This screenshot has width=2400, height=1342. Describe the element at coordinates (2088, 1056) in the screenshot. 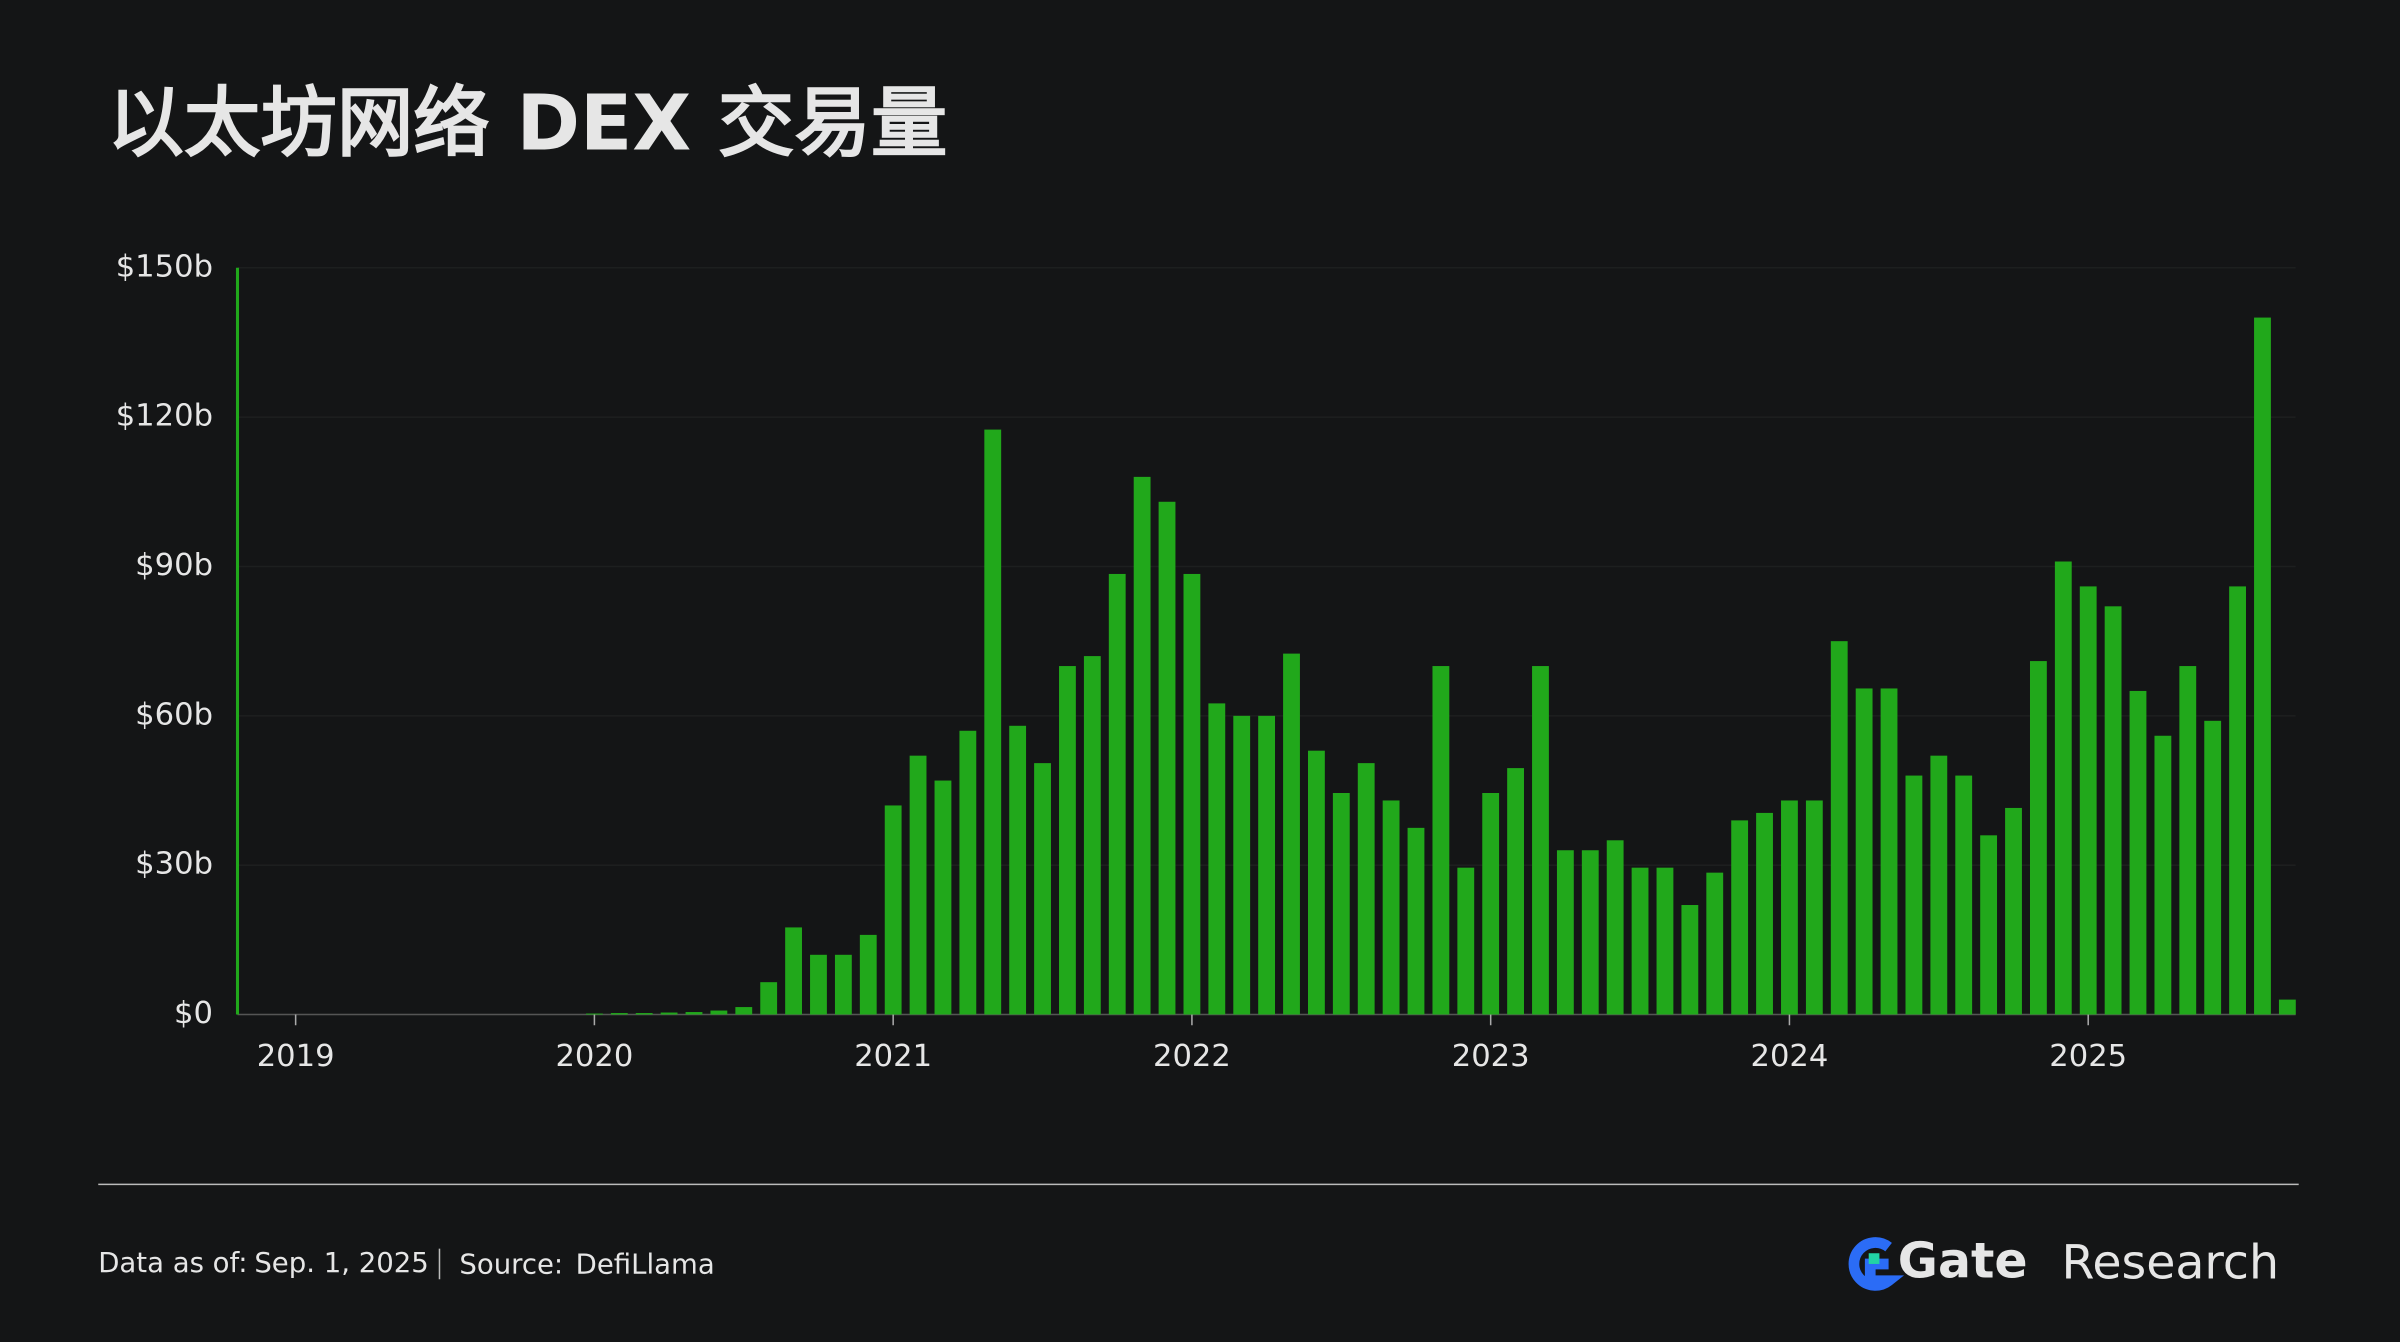

I see `x-tick-label: 2025` at that location.